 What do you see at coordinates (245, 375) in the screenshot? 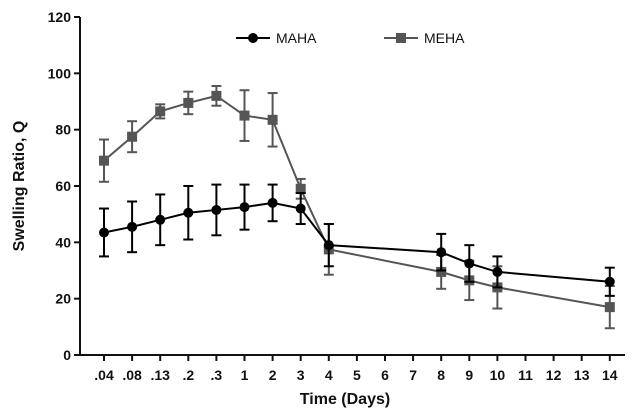
I see `x-tick-label: 1` at bounding box center [245, 375].